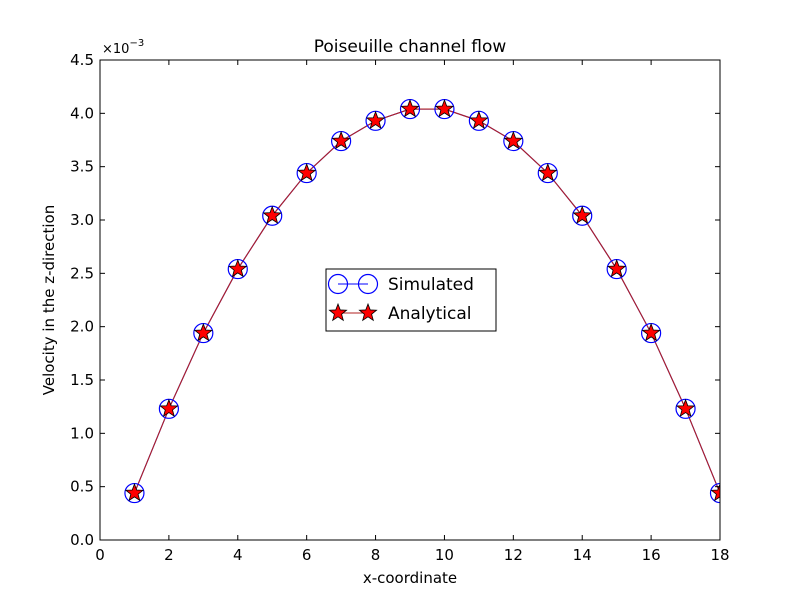 This screenshot has width=800, height=600. Describe the element at coordinates (82, 220) in the screenshot. I see `y-tick-label: 3.0` at that location.